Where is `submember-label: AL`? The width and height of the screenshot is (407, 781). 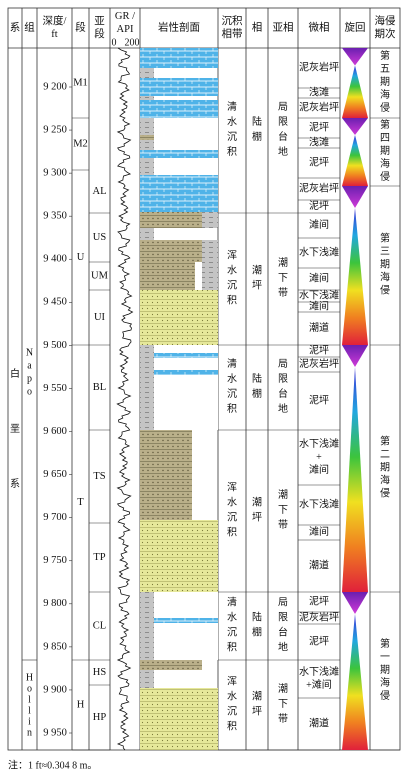 submember-label: AL is located at coordinates (100, 191).